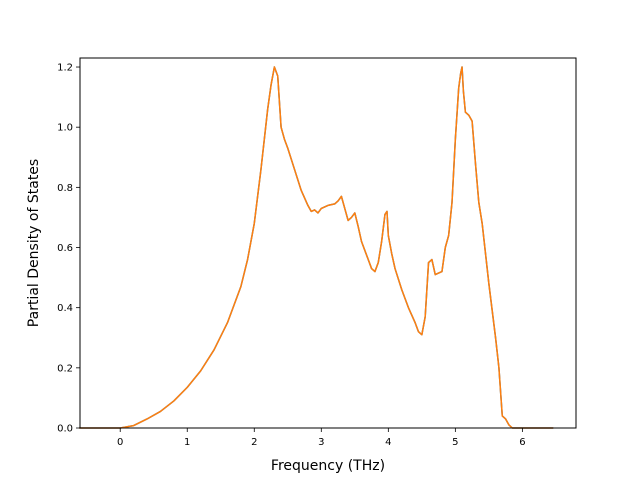 The image size is (640, 480). Describe the element at coordinates (65, 188) in the screenshot. I see `y-tick-label: 0.8` at that location.